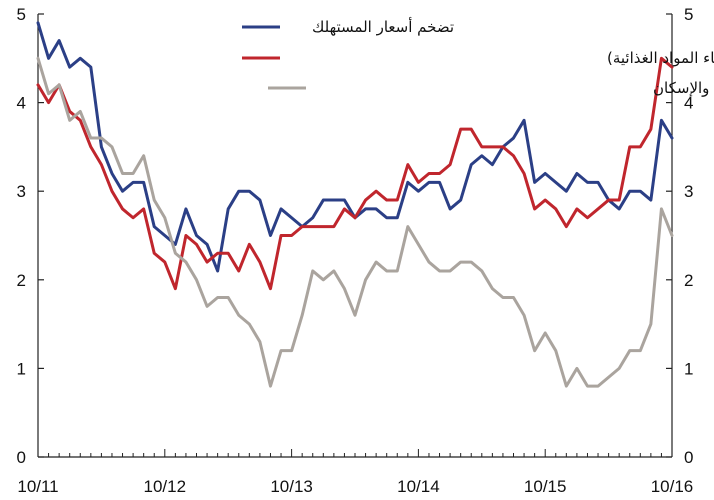  I want to click on x-tick-label-10-15: 10/15, so click(545, 486).